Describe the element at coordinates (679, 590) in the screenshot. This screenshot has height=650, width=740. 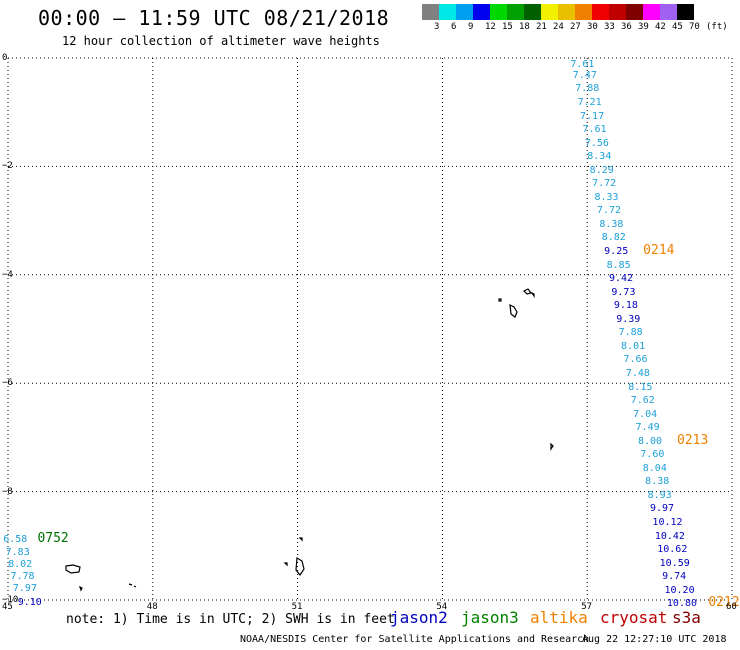
I see `wave-height-label: 10.20` at that location.